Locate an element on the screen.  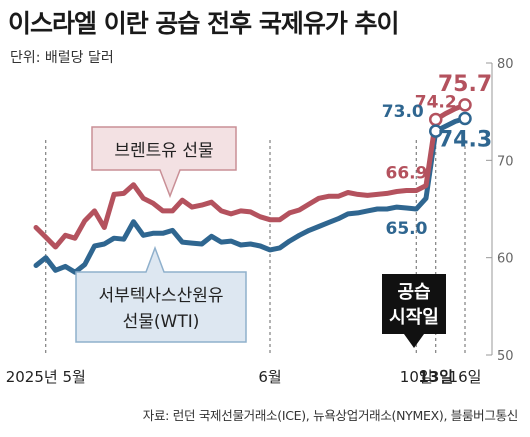
y-tick-label: 60 is located at coordinates (505, 259).